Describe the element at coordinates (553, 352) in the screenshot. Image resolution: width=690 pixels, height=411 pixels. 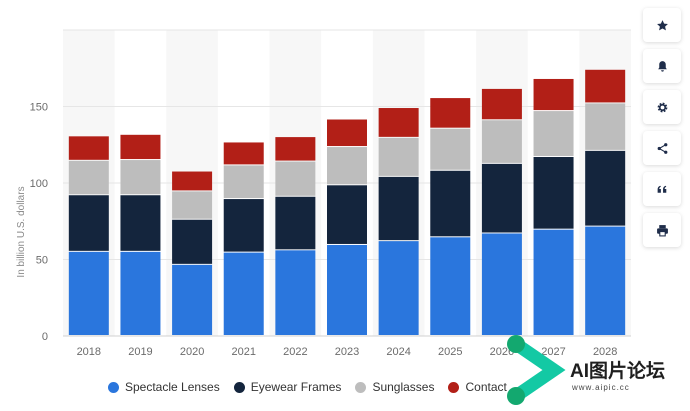
I see `x-tick-label: 2027` at that location.